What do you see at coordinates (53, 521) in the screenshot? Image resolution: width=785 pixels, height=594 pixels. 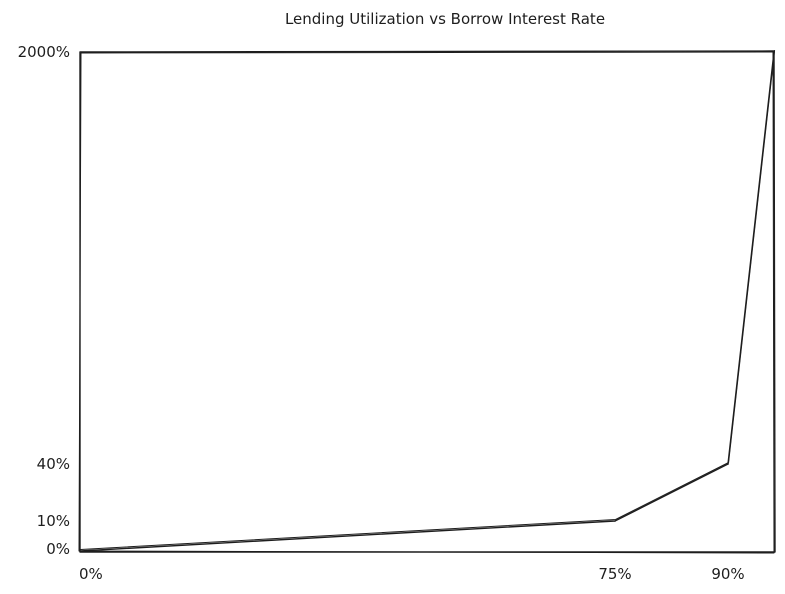 I see `y-tick-label: 10%` at bounding box center [53, 521].